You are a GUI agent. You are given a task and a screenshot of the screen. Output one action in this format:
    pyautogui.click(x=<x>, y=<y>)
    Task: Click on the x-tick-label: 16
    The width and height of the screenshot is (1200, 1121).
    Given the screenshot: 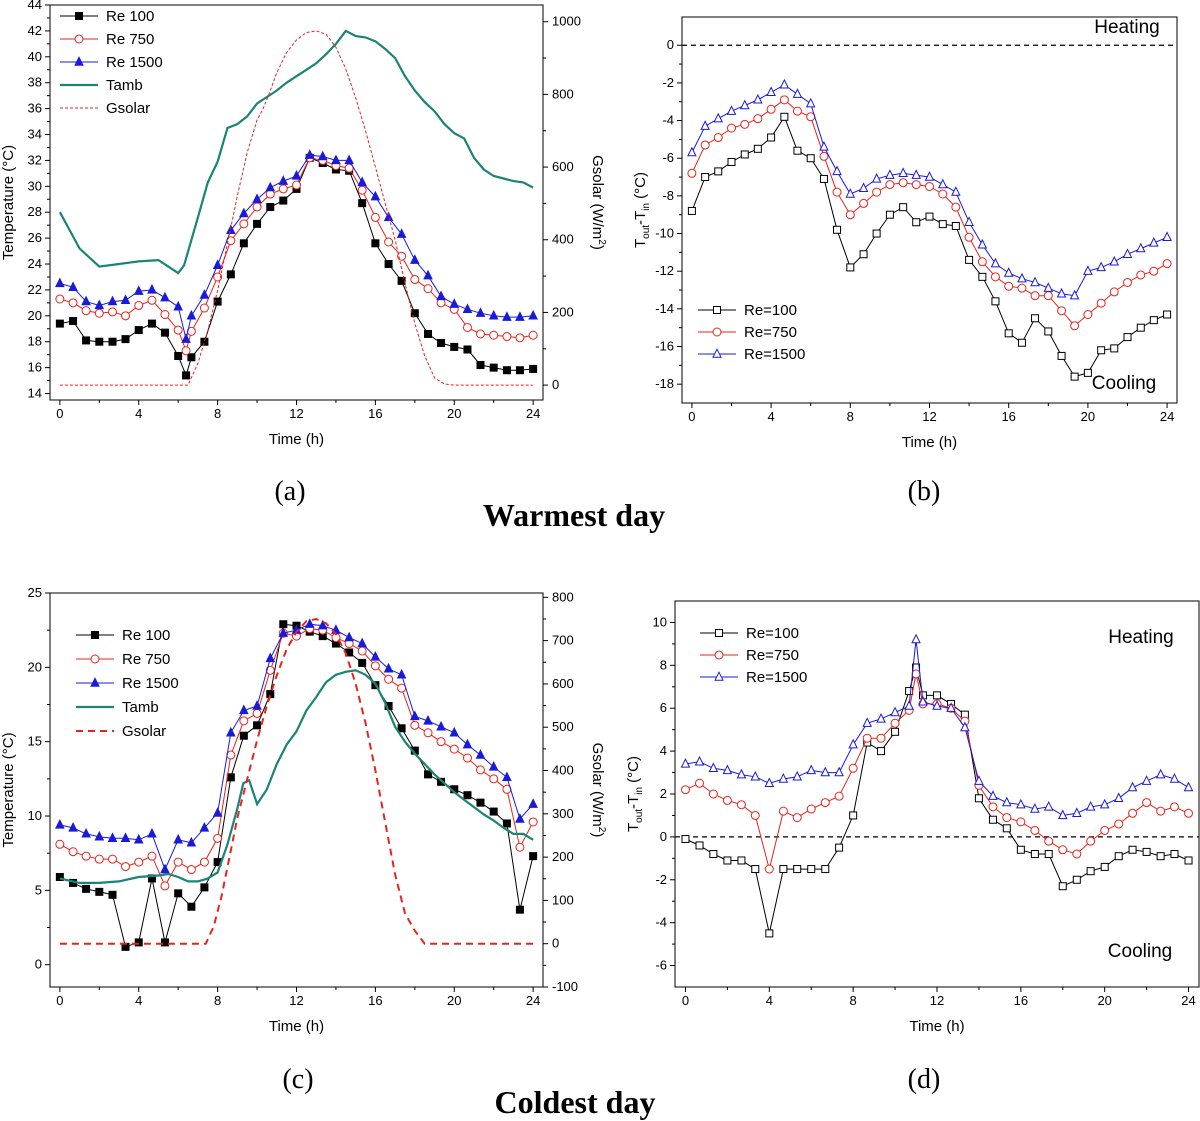 What is the action you would take?
    pyautogui.click(x=375, y=413)
    